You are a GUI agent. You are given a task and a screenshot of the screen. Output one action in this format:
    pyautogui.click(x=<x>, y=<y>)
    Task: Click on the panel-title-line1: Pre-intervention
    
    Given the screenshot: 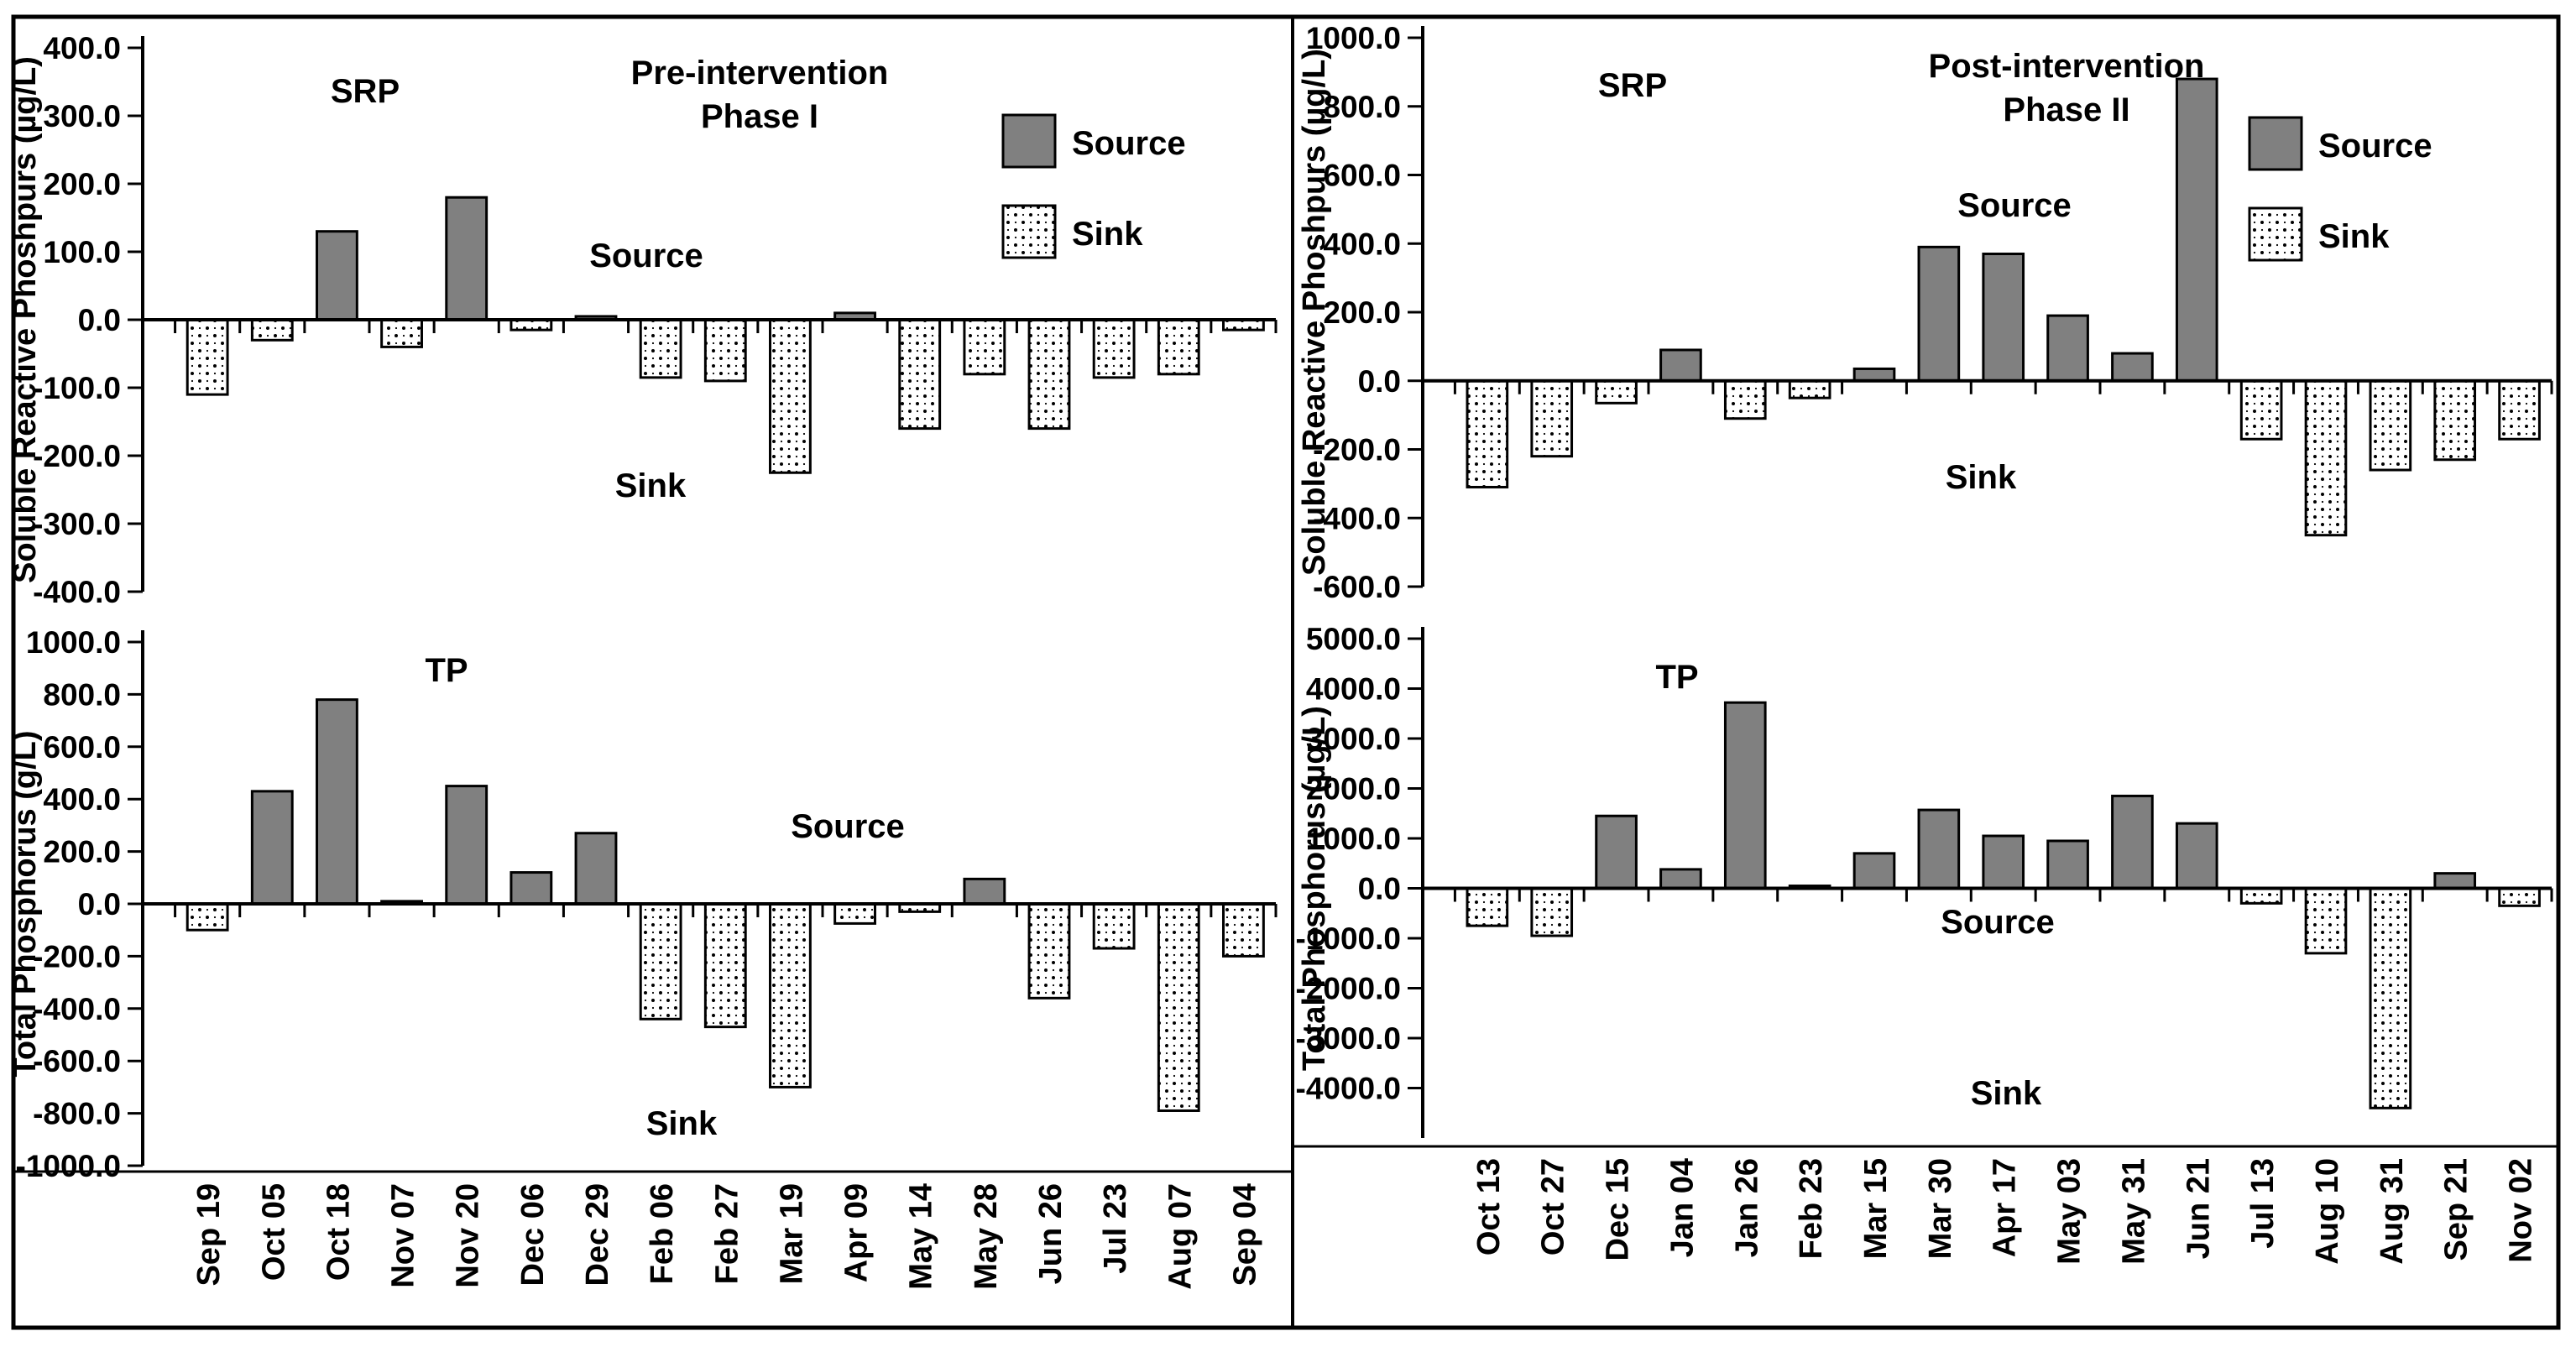 What is the action you would take?
    pyautogui.click(x=760, y=73)
    